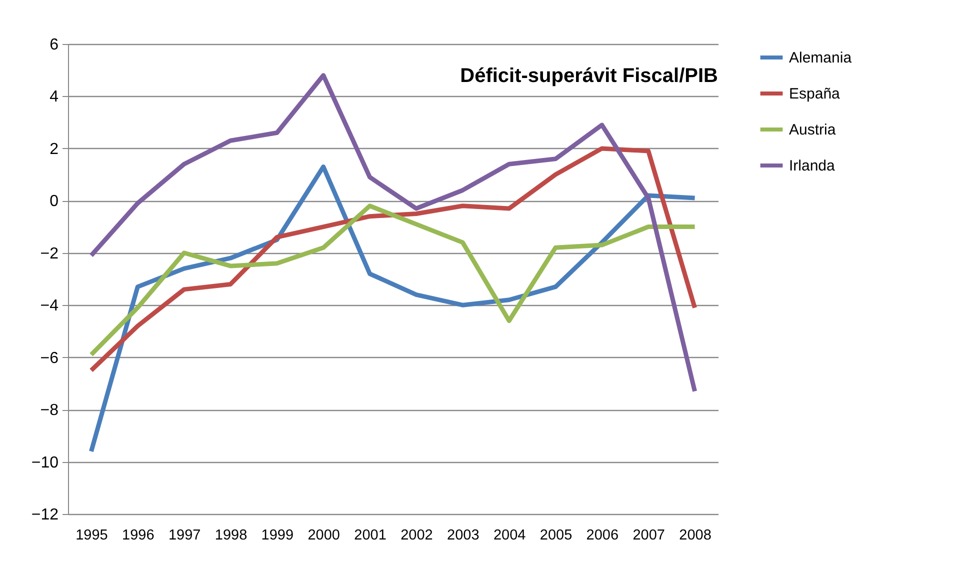 This screenshot has height=579, width=959. What do you see at coordinates (695, 536) in the screenshot?
I see `x-tick-label: 2008` at bounding box center [695, 536].